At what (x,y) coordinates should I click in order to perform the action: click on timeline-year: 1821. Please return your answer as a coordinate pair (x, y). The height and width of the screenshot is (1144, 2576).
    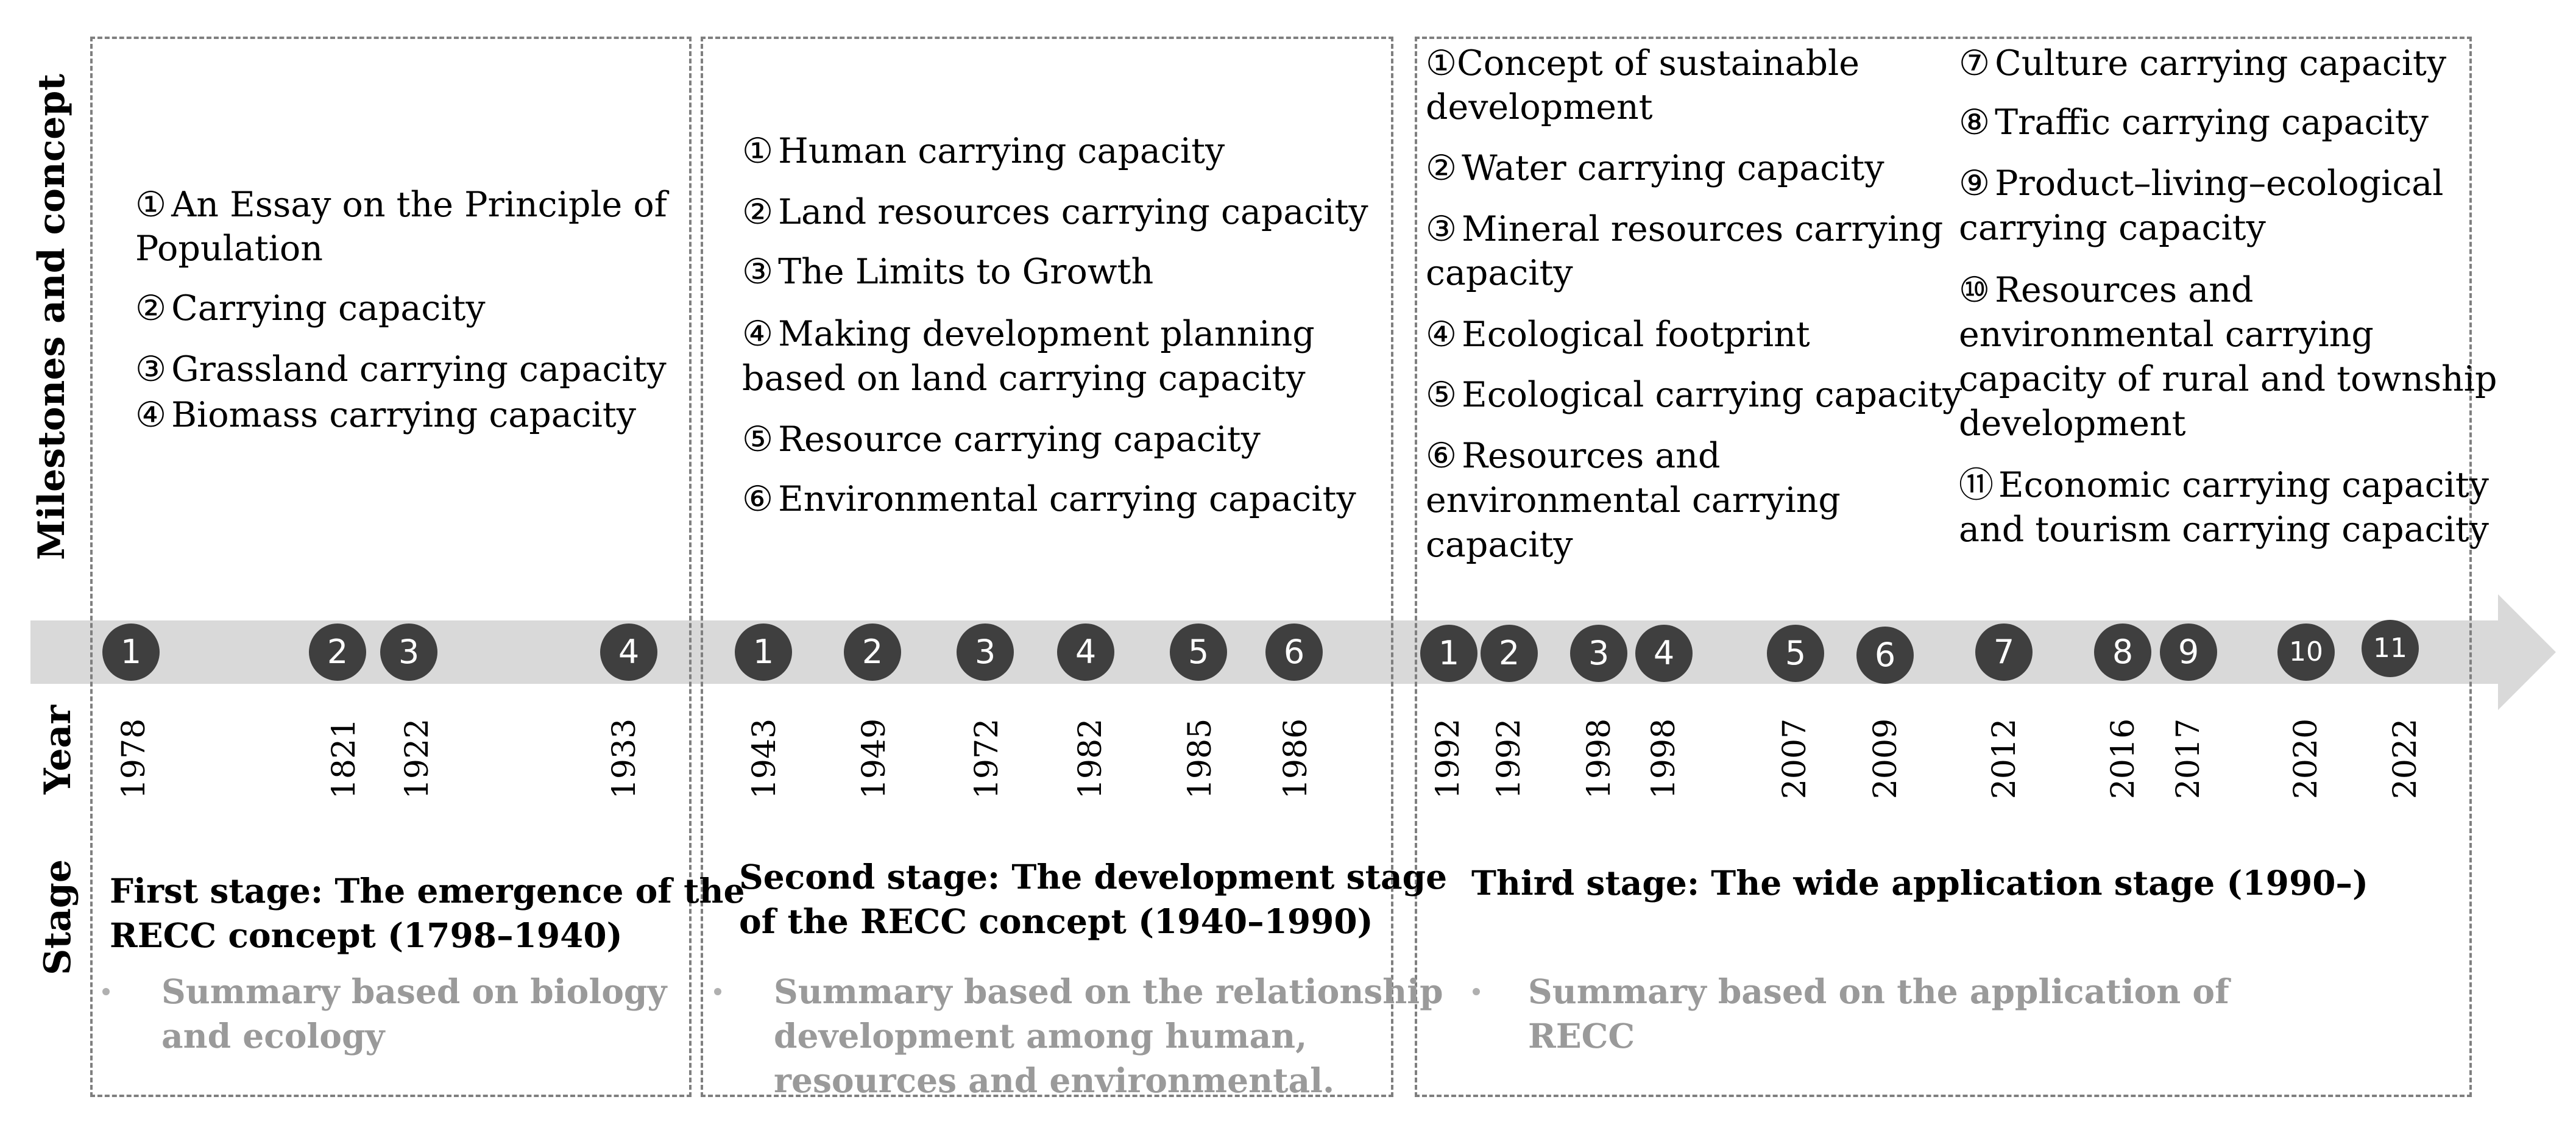
    Looking at the image, I should click on (344, 759).